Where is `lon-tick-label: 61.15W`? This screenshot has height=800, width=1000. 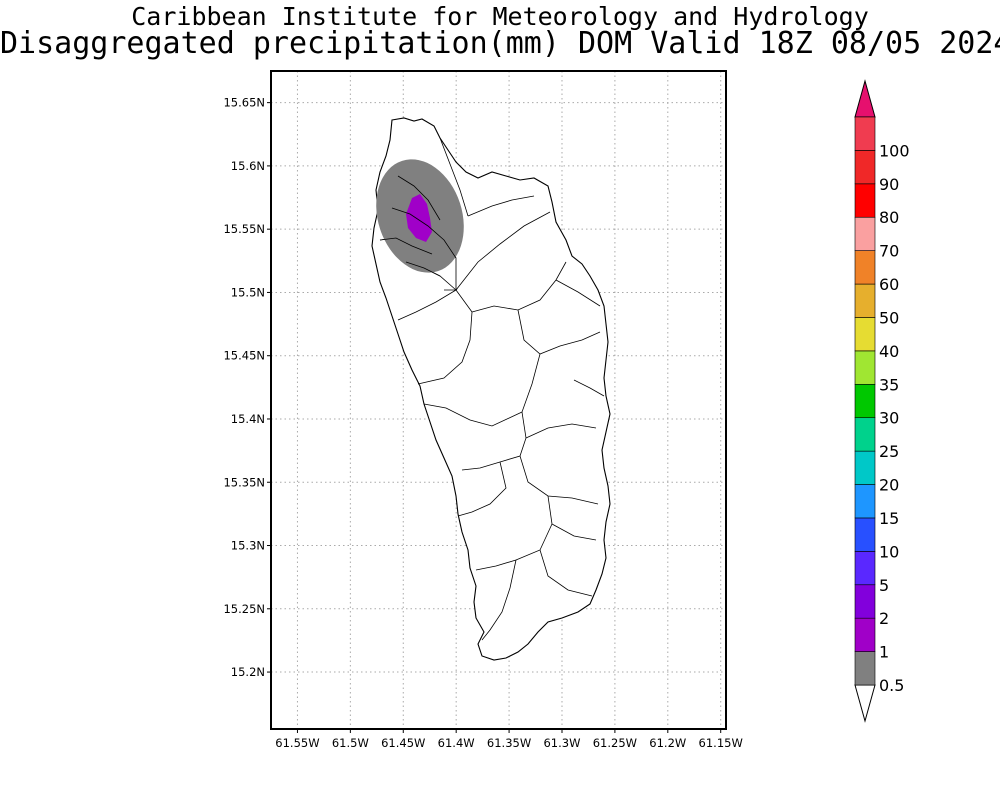
lon-tick-label: 61.15W is located at coordinates (721, 743).